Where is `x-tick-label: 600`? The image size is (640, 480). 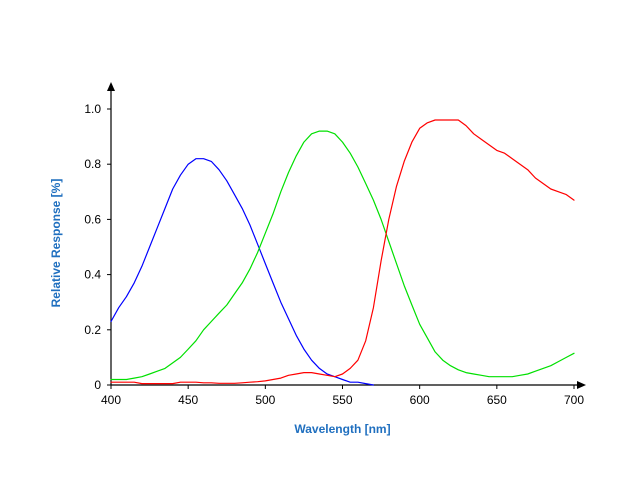 x-tick-label: 600 is located at coordinates (420, 400).